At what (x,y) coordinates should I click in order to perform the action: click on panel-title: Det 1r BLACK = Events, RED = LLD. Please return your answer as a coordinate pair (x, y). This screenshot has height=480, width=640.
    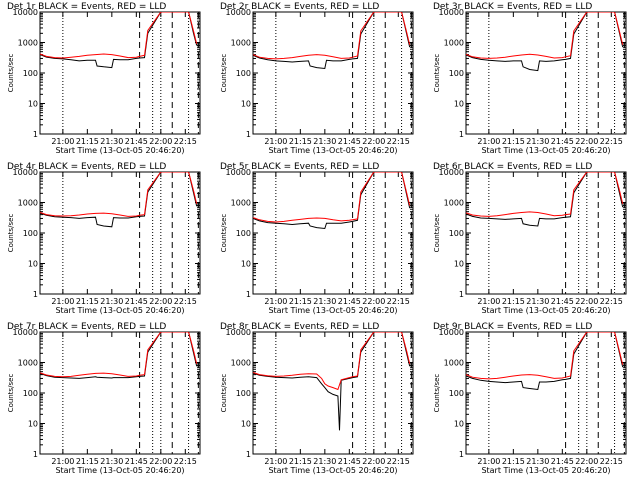
    Looking at the image, I should click on (86, 7).